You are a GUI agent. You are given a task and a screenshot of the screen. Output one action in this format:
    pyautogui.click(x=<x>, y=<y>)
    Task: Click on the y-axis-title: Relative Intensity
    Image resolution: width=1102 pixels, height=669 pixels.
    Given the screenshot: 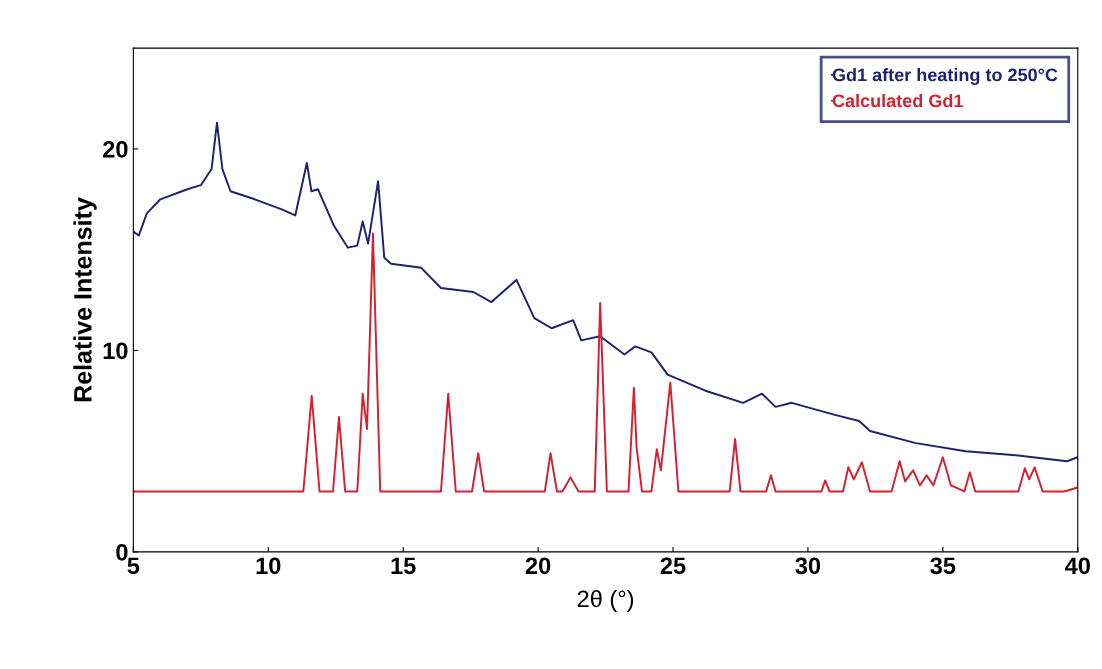 What is the action you would take?
    pyautogui.click(x=85, y=299)
    